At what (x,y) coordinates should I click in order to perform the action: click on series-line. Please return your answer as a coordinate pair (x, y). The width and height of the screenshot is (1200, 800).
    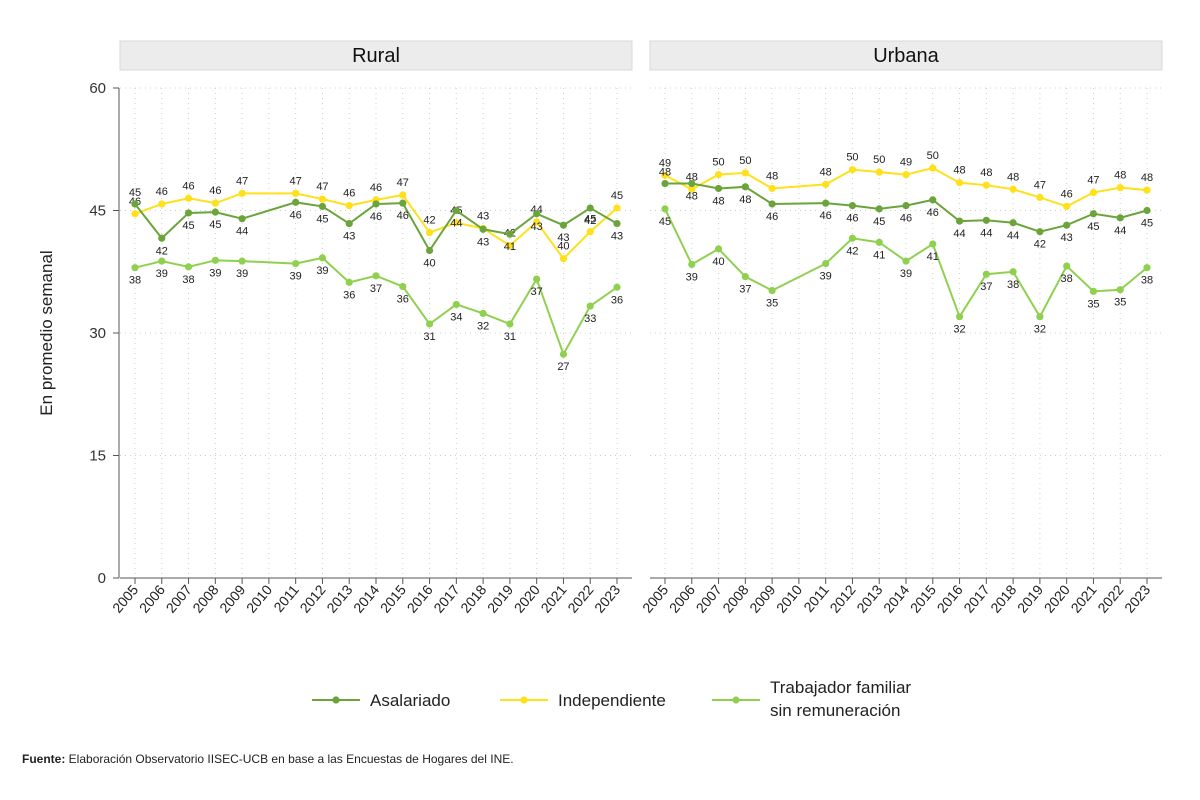
    Looking at the image, I should click on (906, 263).